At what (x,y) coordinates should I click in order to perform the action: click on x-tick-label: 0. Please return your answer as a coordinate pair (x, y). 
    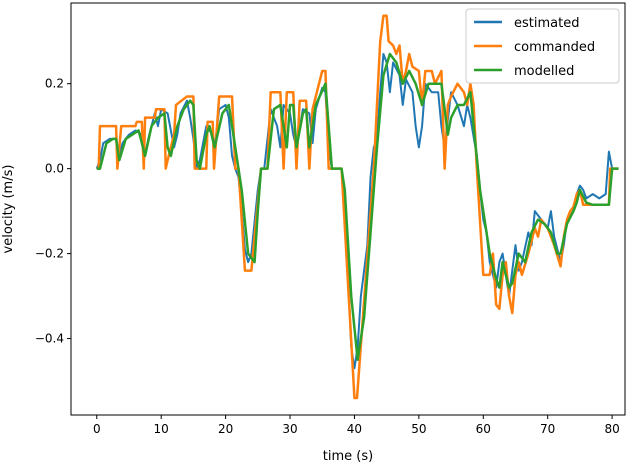
    Looking at the image, I should click on (97, 429).